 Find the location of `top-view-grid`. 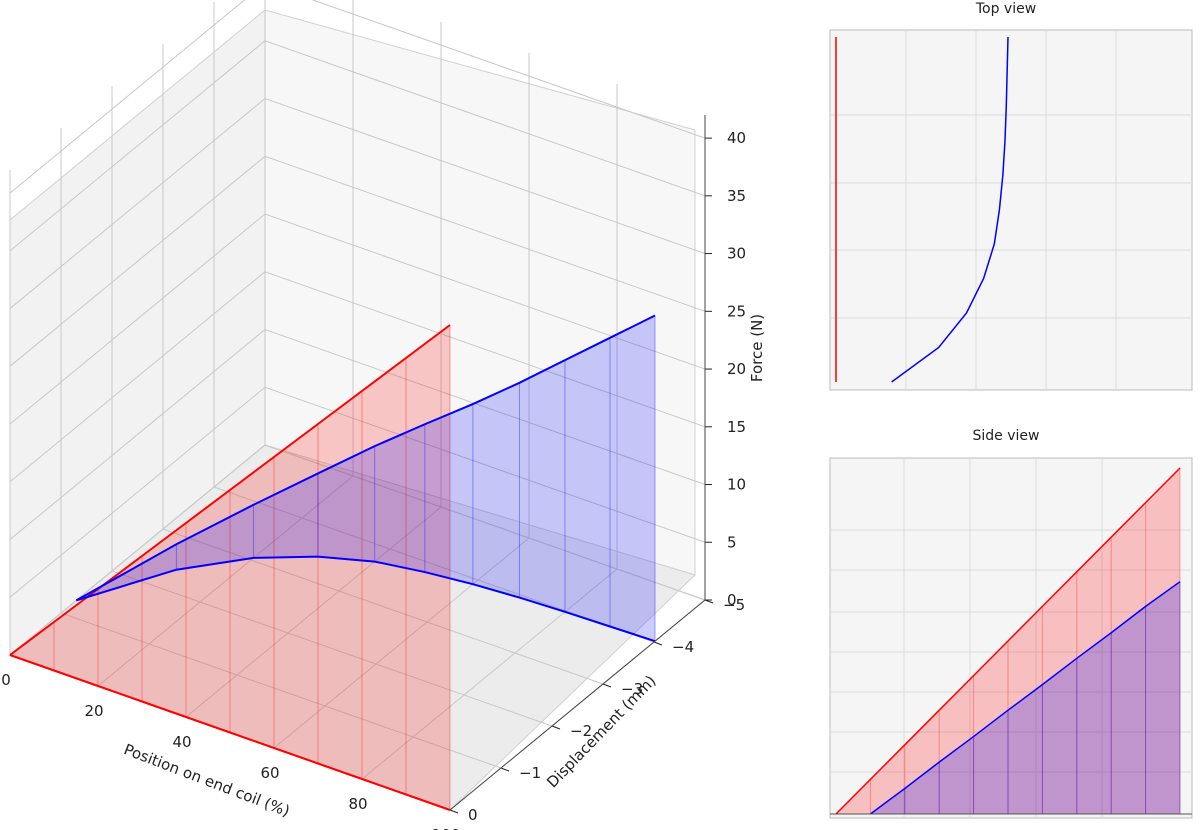

top-view-grid is located at coordinates (1011, 210).